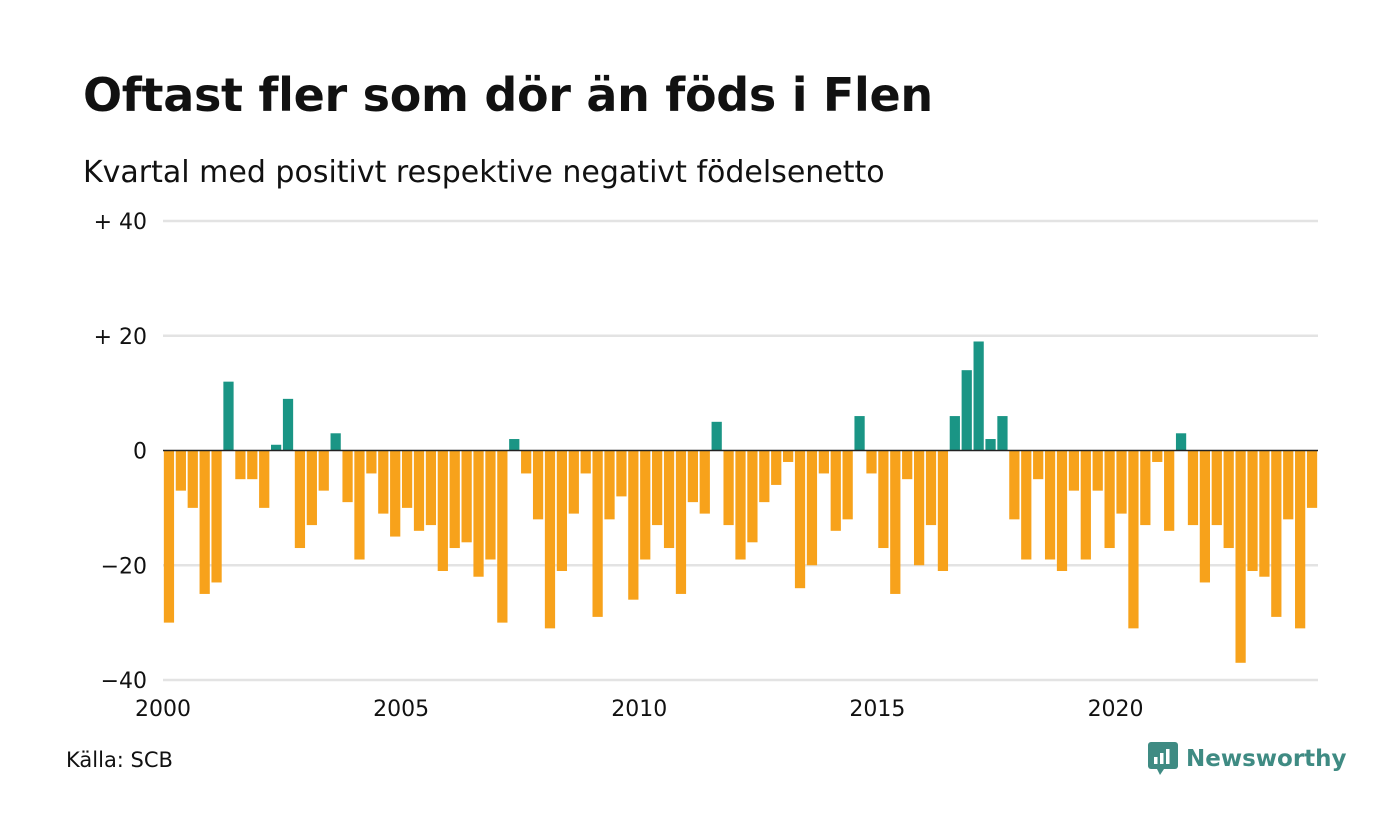  I want to click on source-note: Källa: SCB, so click(119, 760).